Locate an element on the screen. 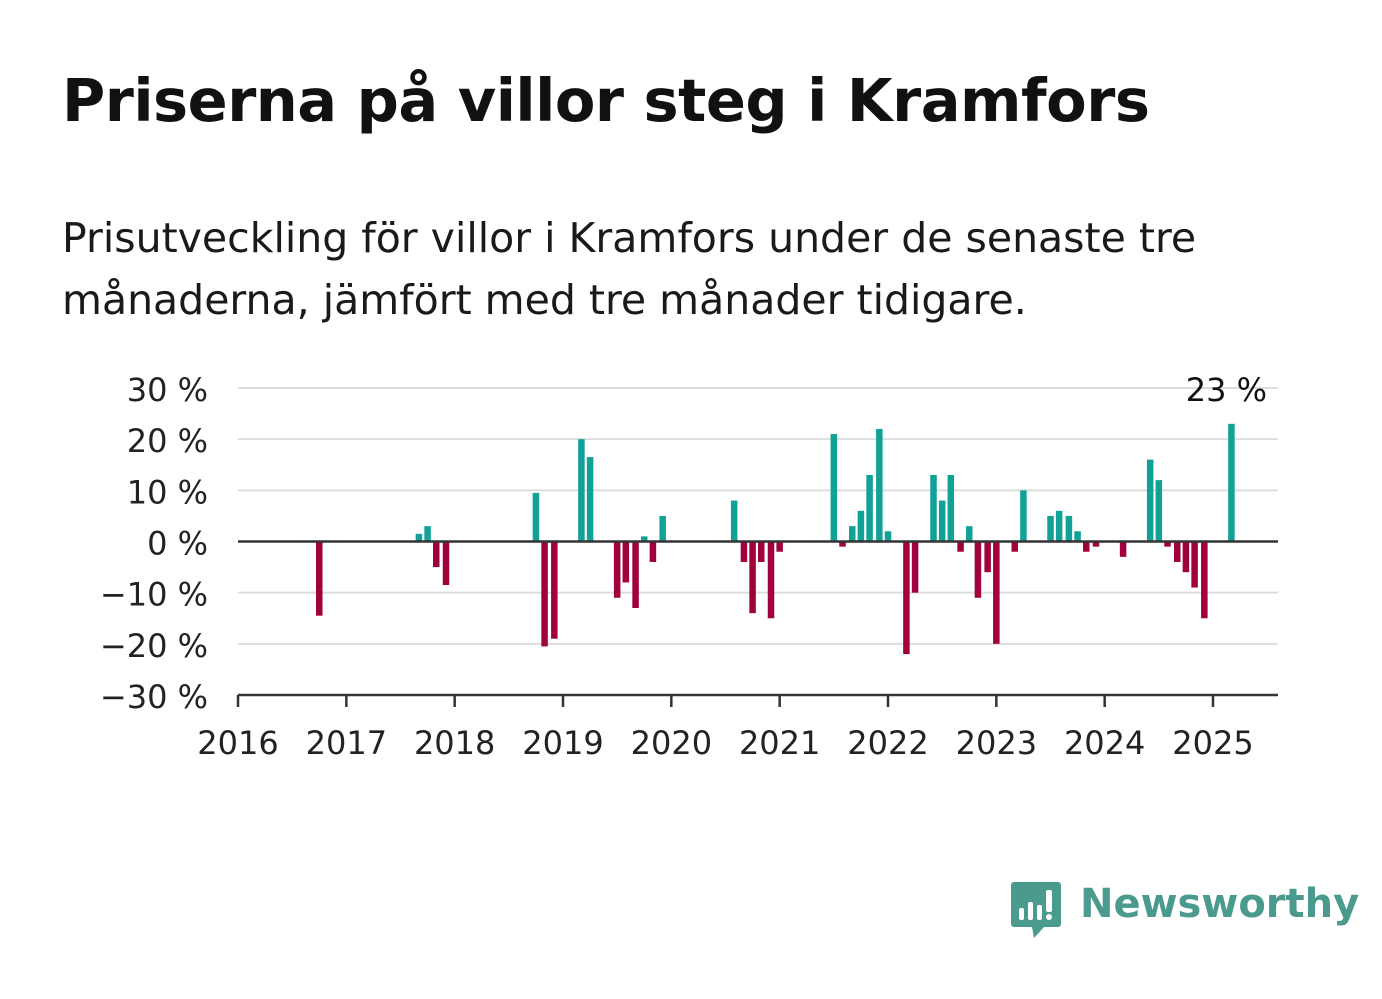  y-tick-label: −20 % is located at coordinates (154, 646).